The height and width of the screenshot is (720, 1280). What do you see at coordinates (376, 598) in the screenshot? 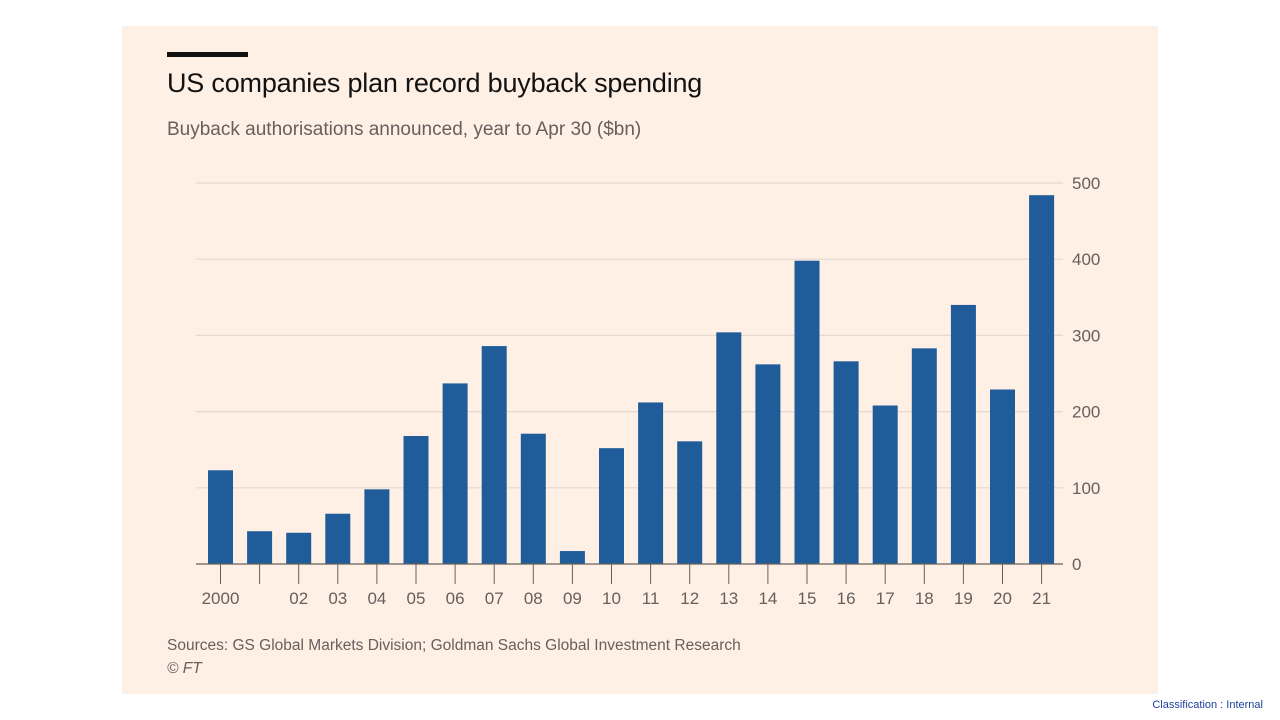
I see `x-tick-label: 04` at bounding box center [376, 598].